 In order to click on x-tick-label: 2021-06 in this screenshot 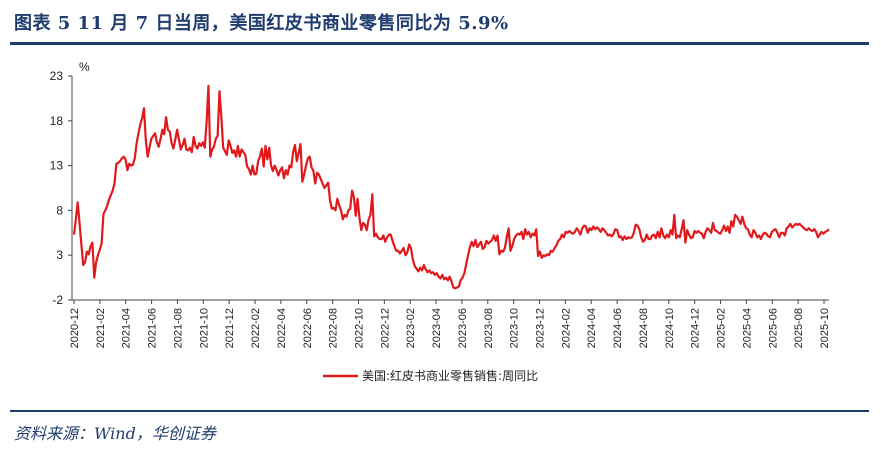, I will do `click(153, 328)`.